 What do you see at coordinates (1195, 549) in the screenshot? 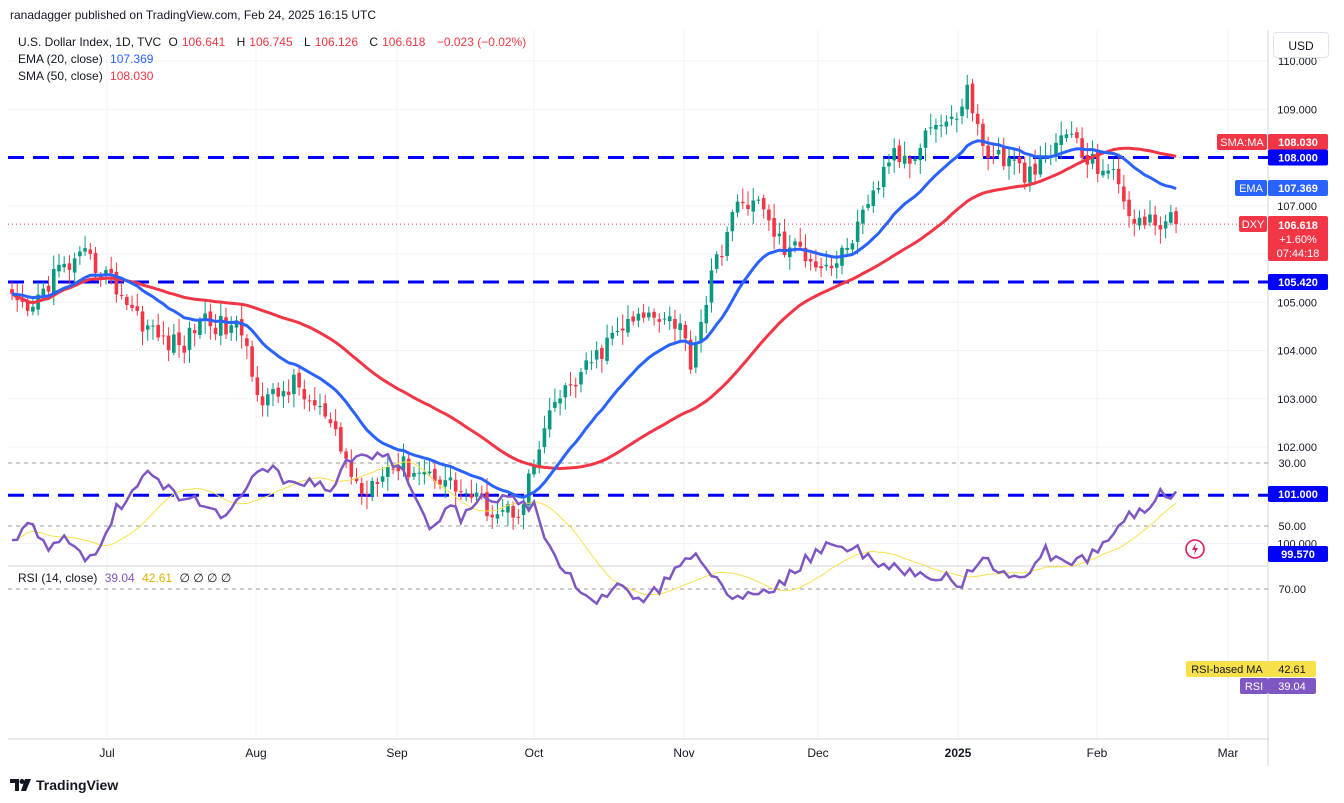
I see `lightning-icon` at bounding box center [1195, 549].